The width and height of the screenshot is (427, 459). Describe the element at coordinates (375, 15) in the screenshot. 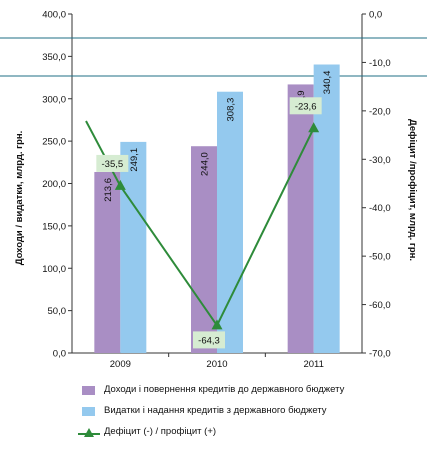

I see `y-right-tick-label: 0,0` at that location.